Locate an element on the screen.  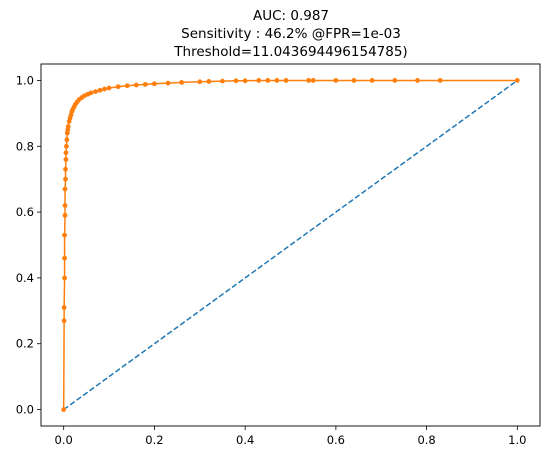
x-tick-label: 0.2 is located at coordinates (154, 440).